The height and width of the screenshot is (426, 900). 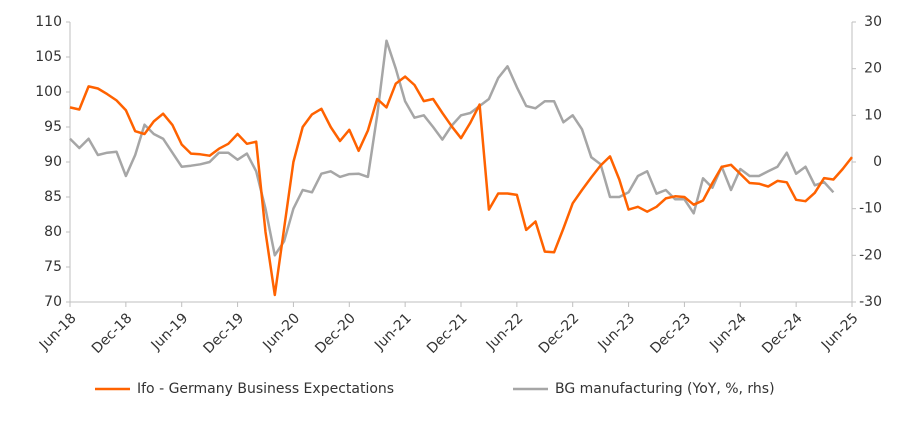 What do you see at coordinates (728, 332) in the screenshot?
I see `x-tick-label: Jun-24` at bounding box center [728, 332].